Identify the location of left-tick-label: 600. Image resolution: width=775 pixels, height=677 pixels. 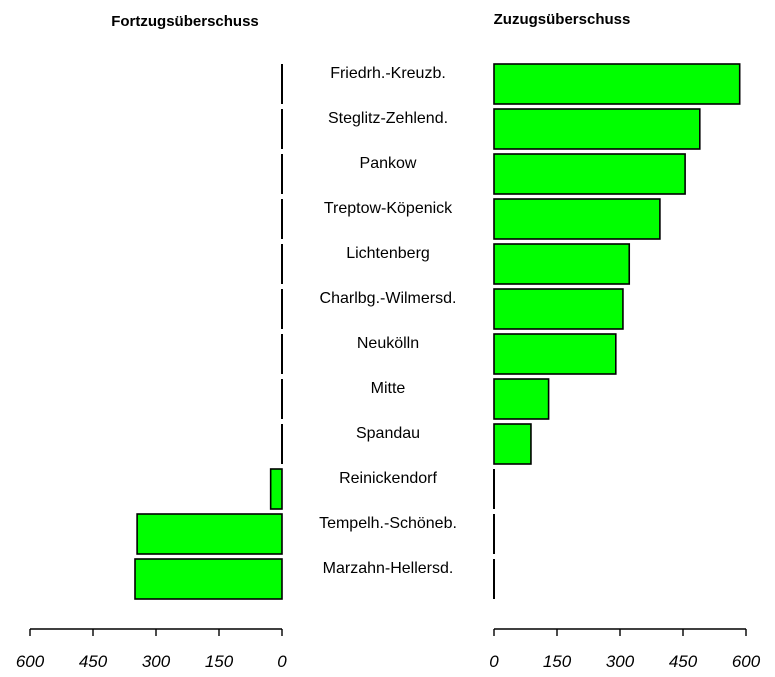
(30, 661).